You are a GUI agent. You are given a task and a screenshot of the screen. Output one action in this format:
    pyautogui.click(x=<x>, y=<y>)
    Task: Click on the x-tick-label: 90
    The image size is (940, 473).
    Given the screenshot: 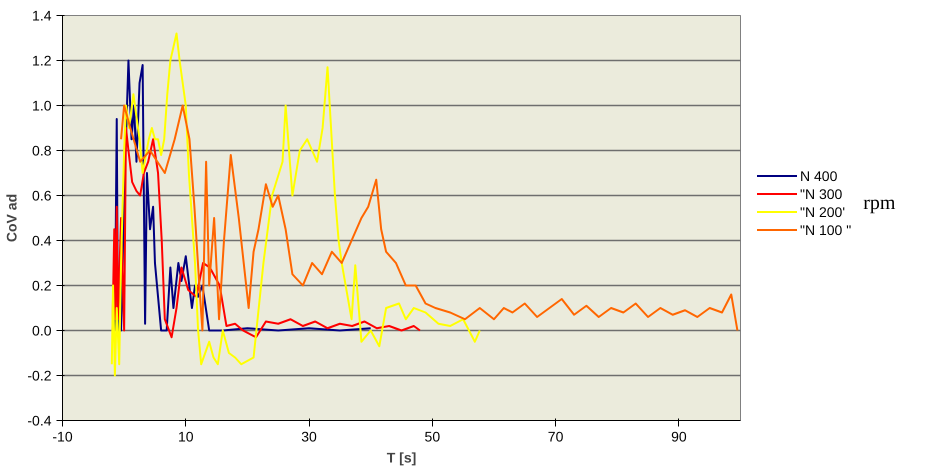 What is the action you would take?
    pyautogui.click(x=679, y=436)
    